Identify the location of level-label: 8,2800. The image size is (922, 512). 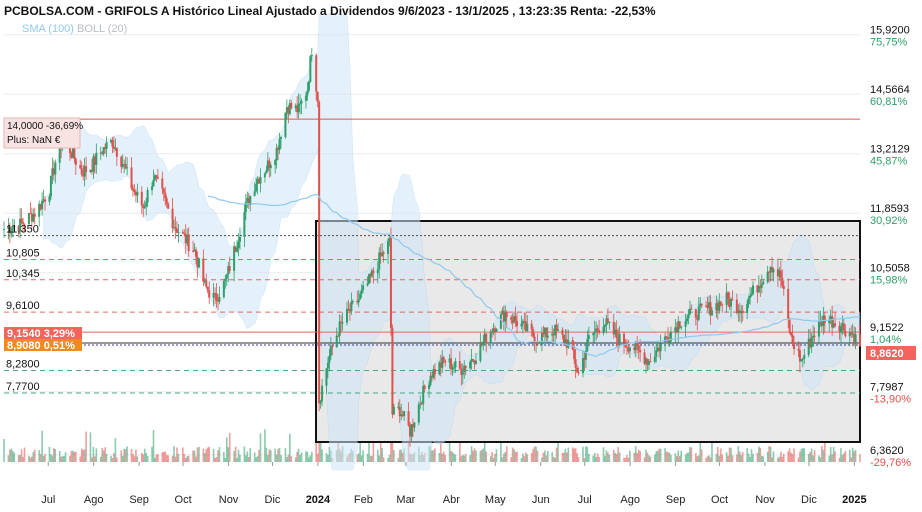
(23, 365).